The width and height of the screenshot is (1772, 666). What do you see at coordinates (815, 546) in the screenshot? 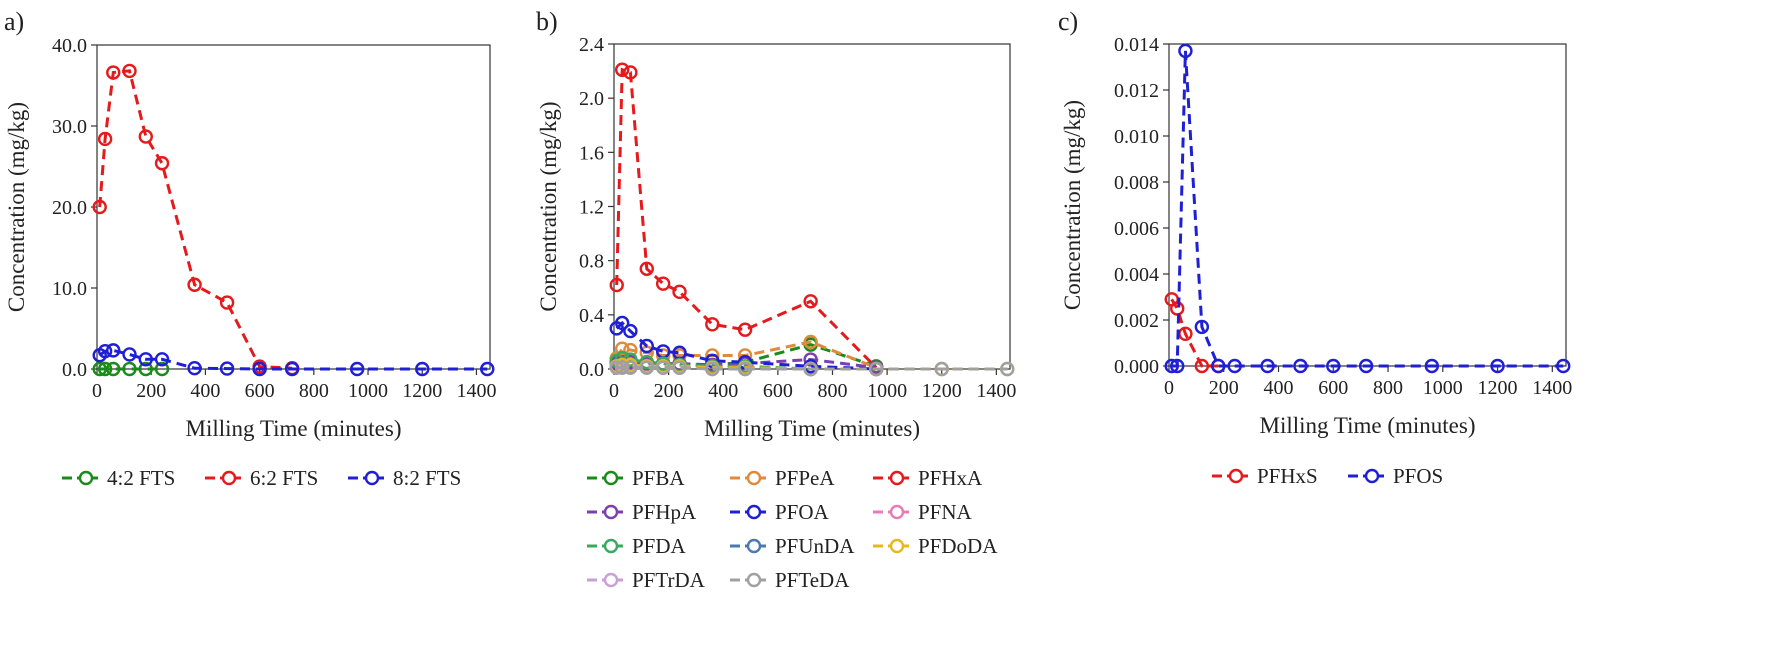
I see `legend-label: PFUnDA` at bounding box center [815, 546].